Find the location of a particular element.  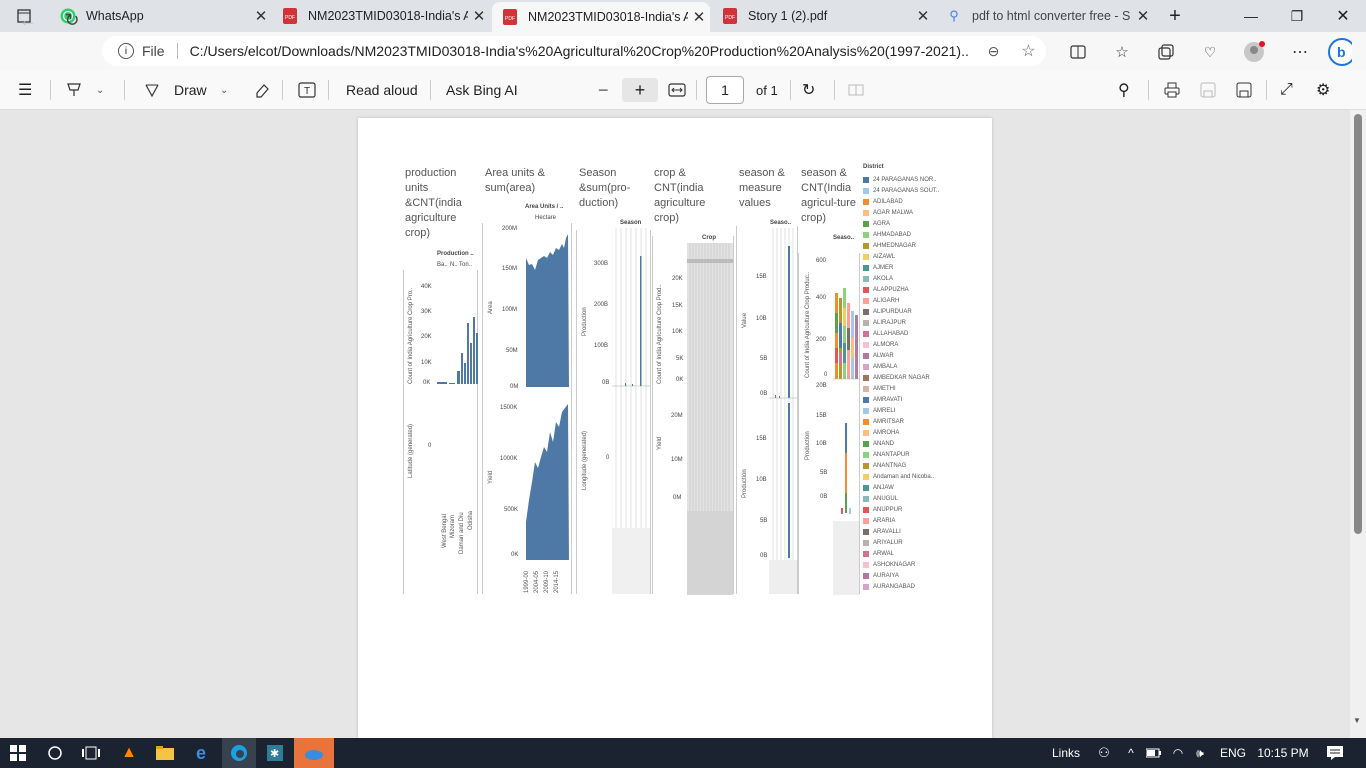

page-number-input: 1 is located at coordinates (725, 90).